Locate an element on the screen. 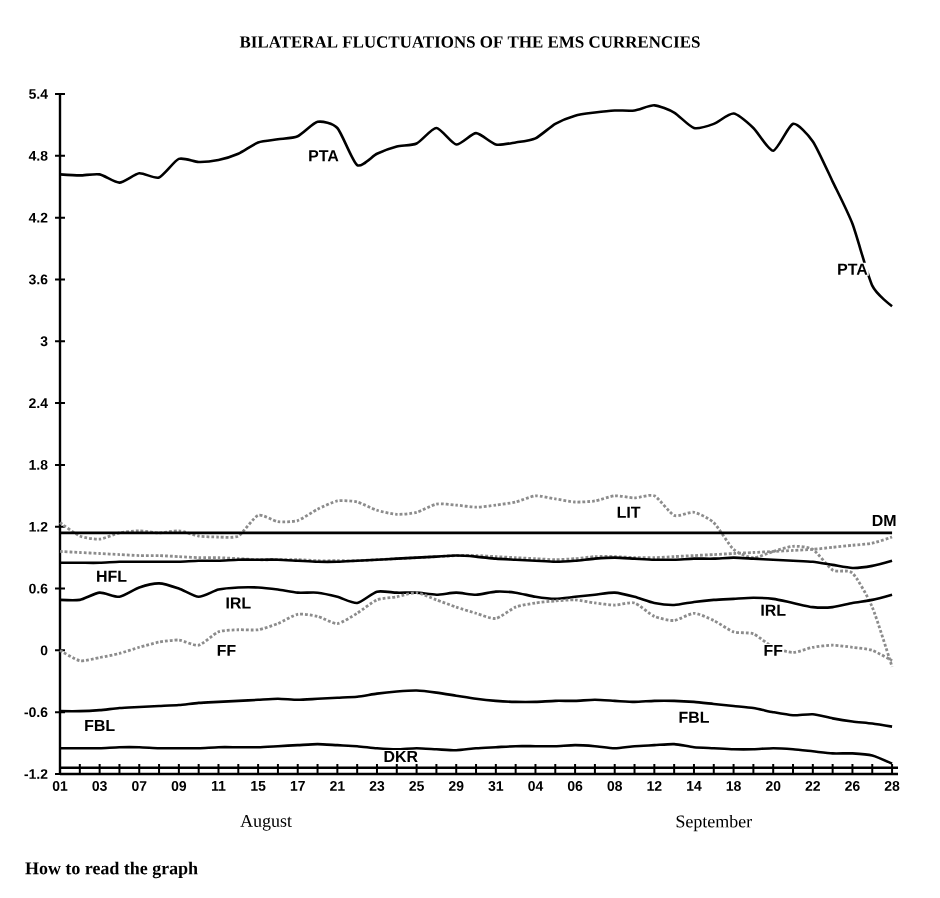 This screenshot has width=940, height=898. text: September is located at coordinates (714, 823).